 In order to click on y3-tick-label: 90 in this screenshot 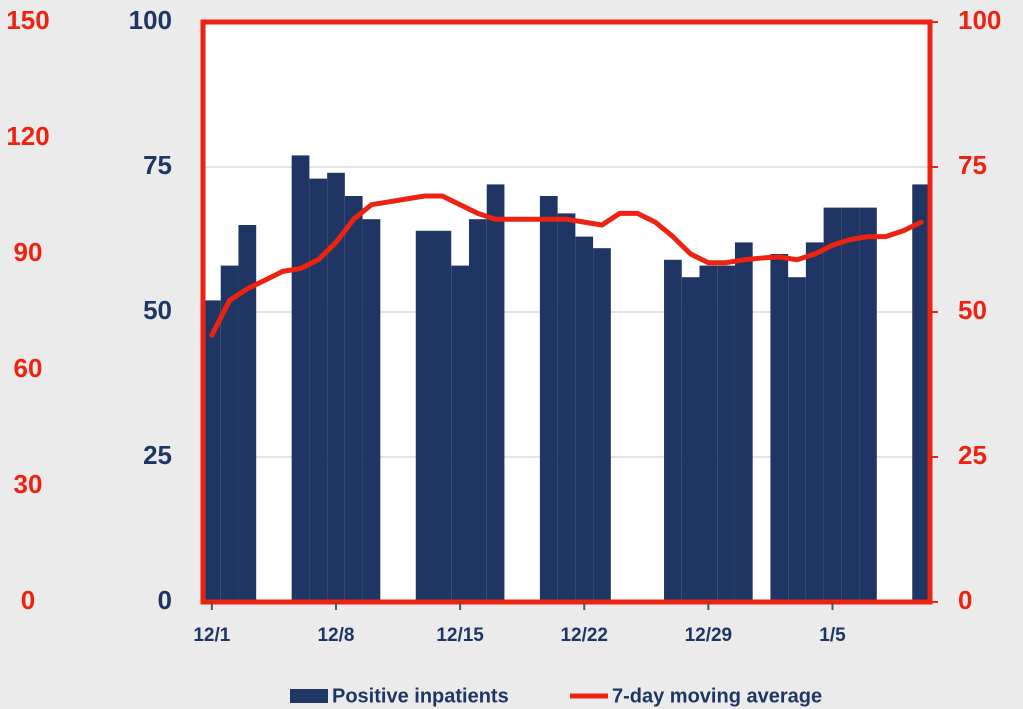, I will do `click(28, 252)`.